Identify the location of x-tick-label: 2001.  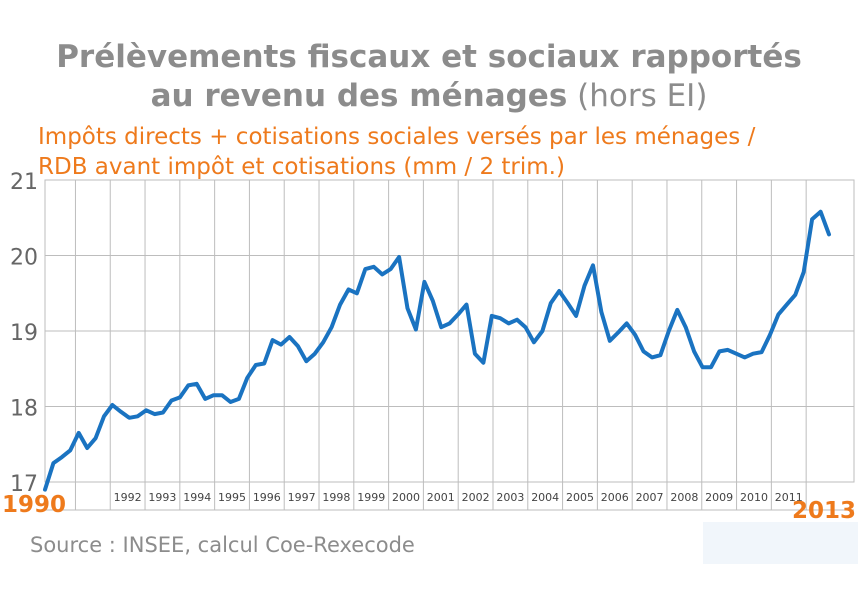
(441, 497).